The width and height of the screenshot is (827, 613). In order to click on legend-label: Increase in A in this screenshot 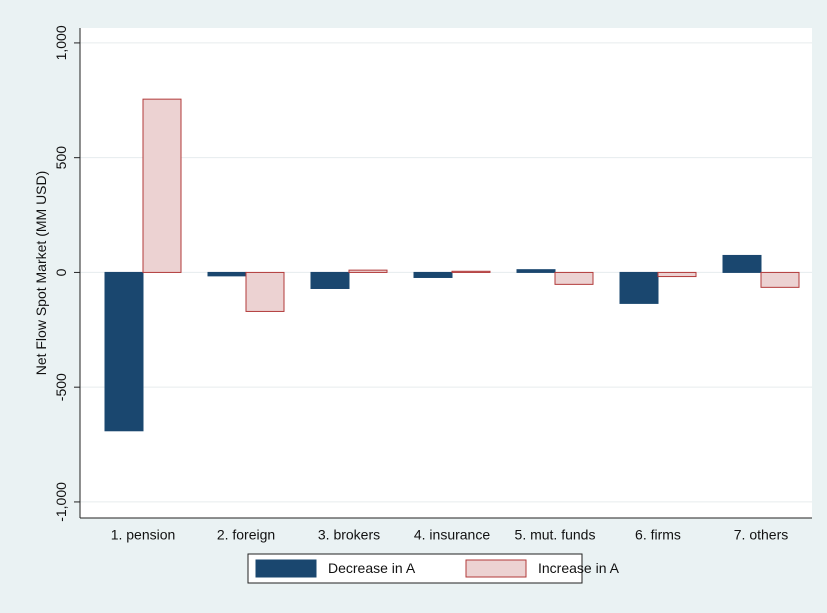, I will do `click(579, 568)`.